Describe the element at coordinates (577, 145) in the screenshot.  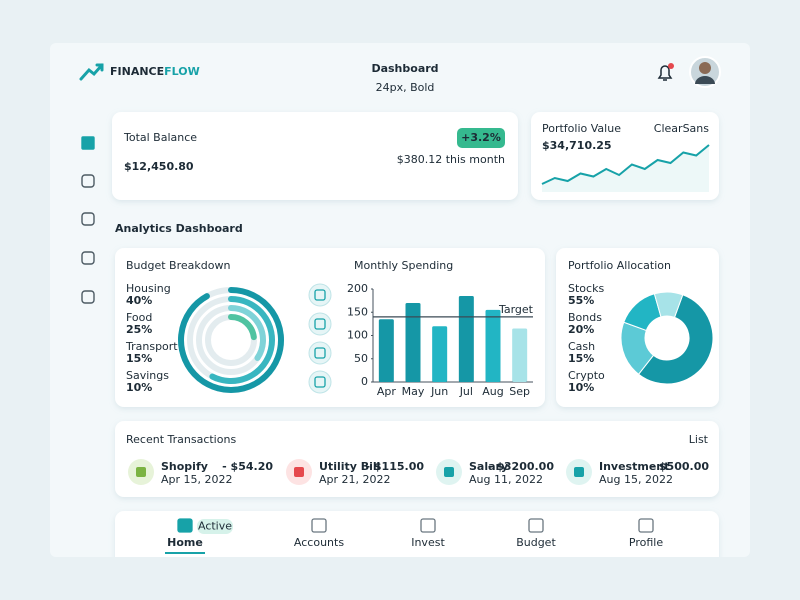
I see `portfolio-amount: $34,710.25` at that location.